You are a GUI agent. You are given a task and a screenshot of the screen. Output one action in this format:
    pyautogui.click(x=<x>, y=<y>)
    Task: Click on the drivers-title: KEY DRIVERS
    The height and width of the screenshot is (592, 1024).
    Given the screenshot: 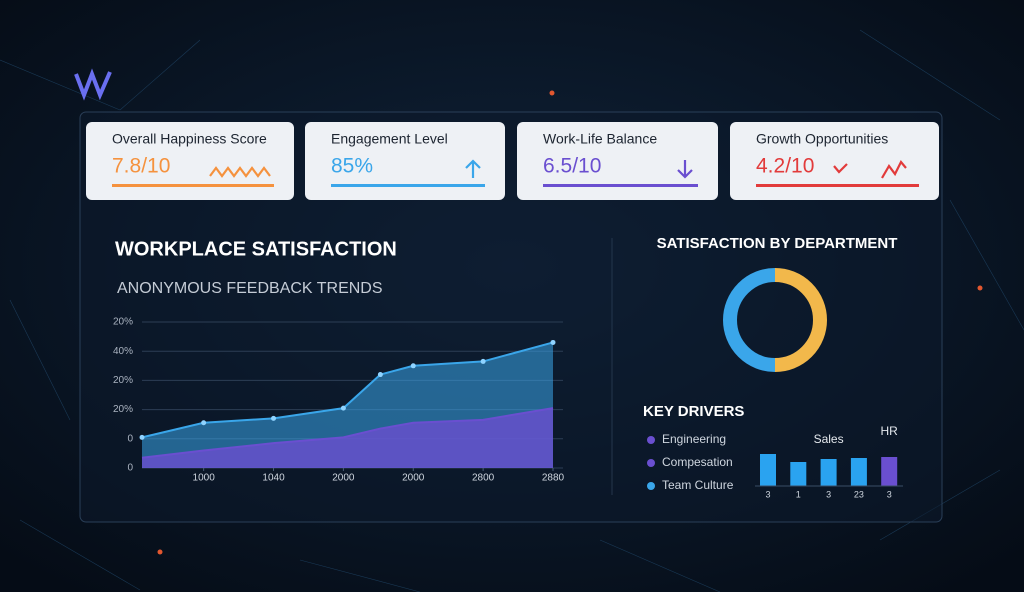 What is the action you would take?
    pyautogui.click(x=693, y=411)
    